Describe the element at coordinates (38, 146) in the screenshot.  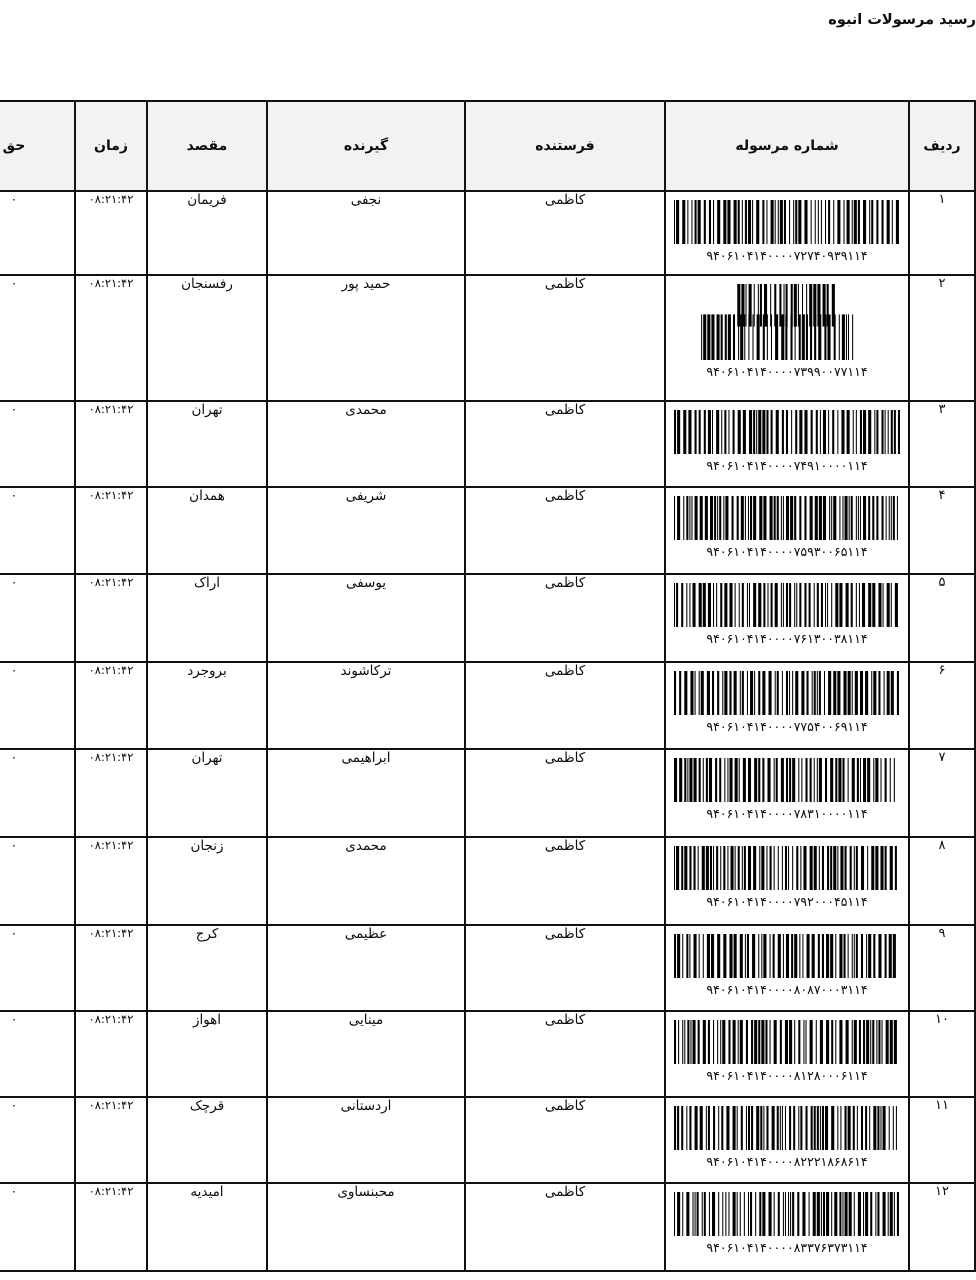
I see `column-header-haq: حق` at that location.